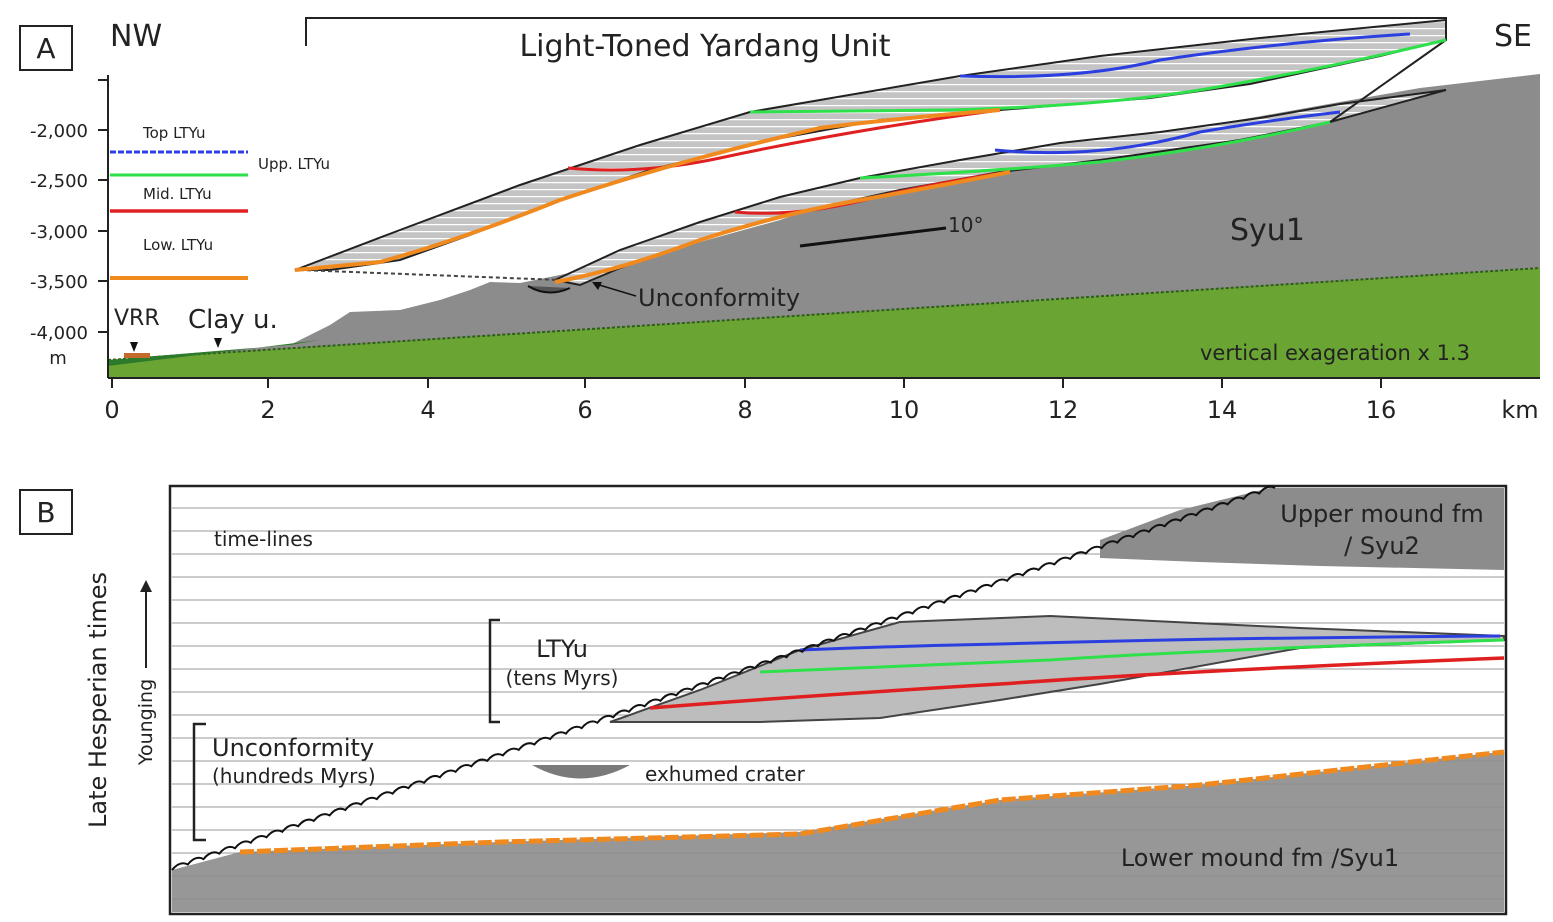 This screenshot has width=1553, height=922. What do you see at coordinates (494, 671) in the screenshot?
I see `ltyu-bracket` at bounding box center [494, 671].